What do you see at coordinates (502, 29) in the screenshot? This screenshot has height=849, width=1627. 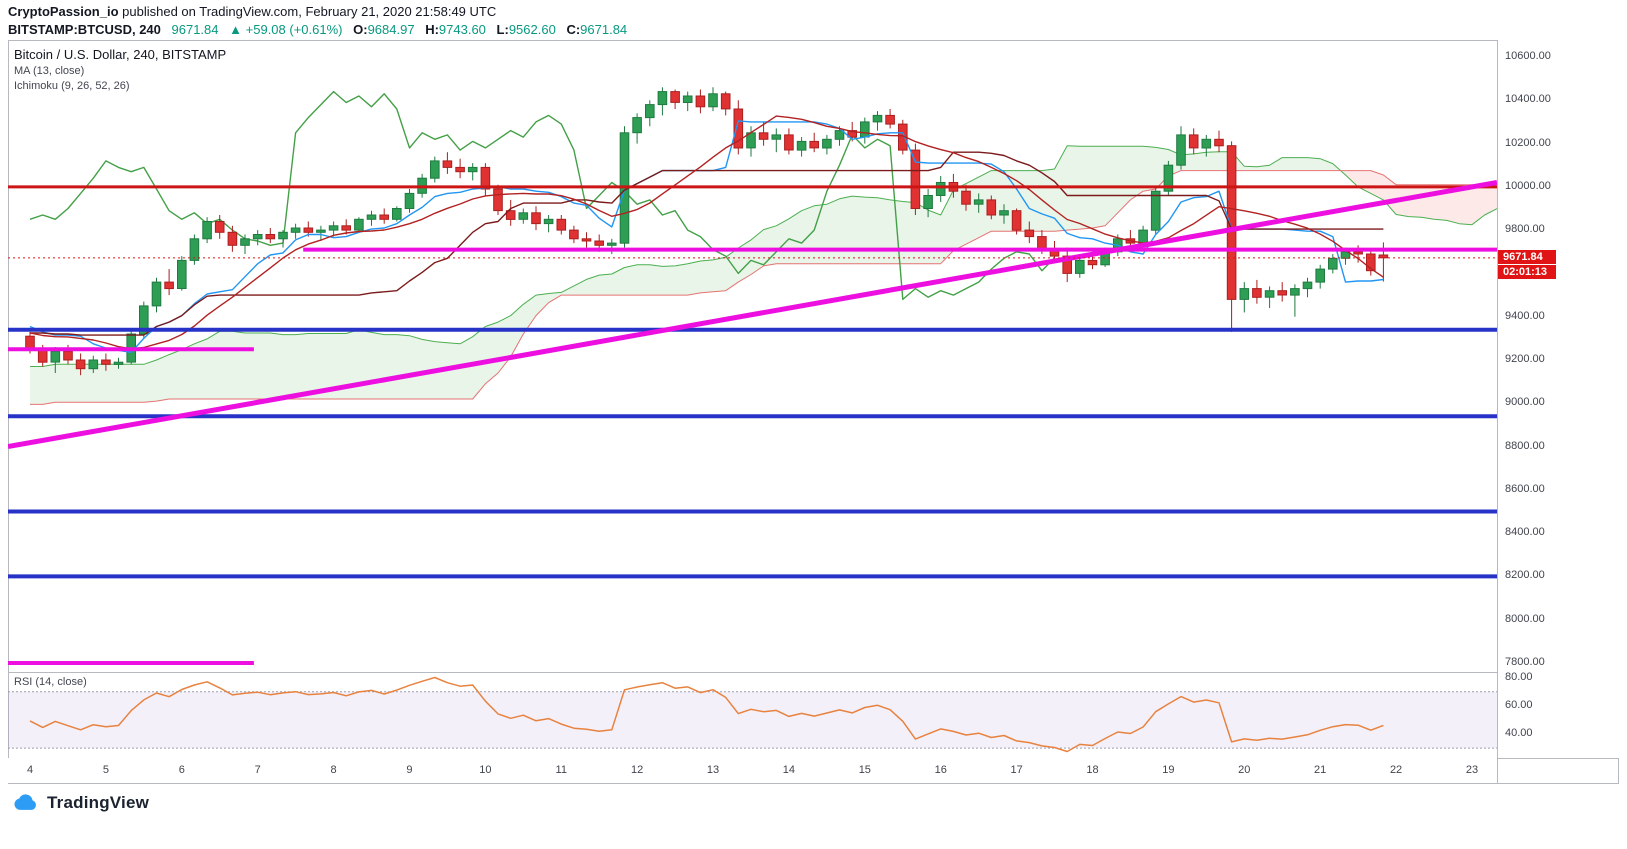 I see `low-label: L:` at bounding box center [502, 29].